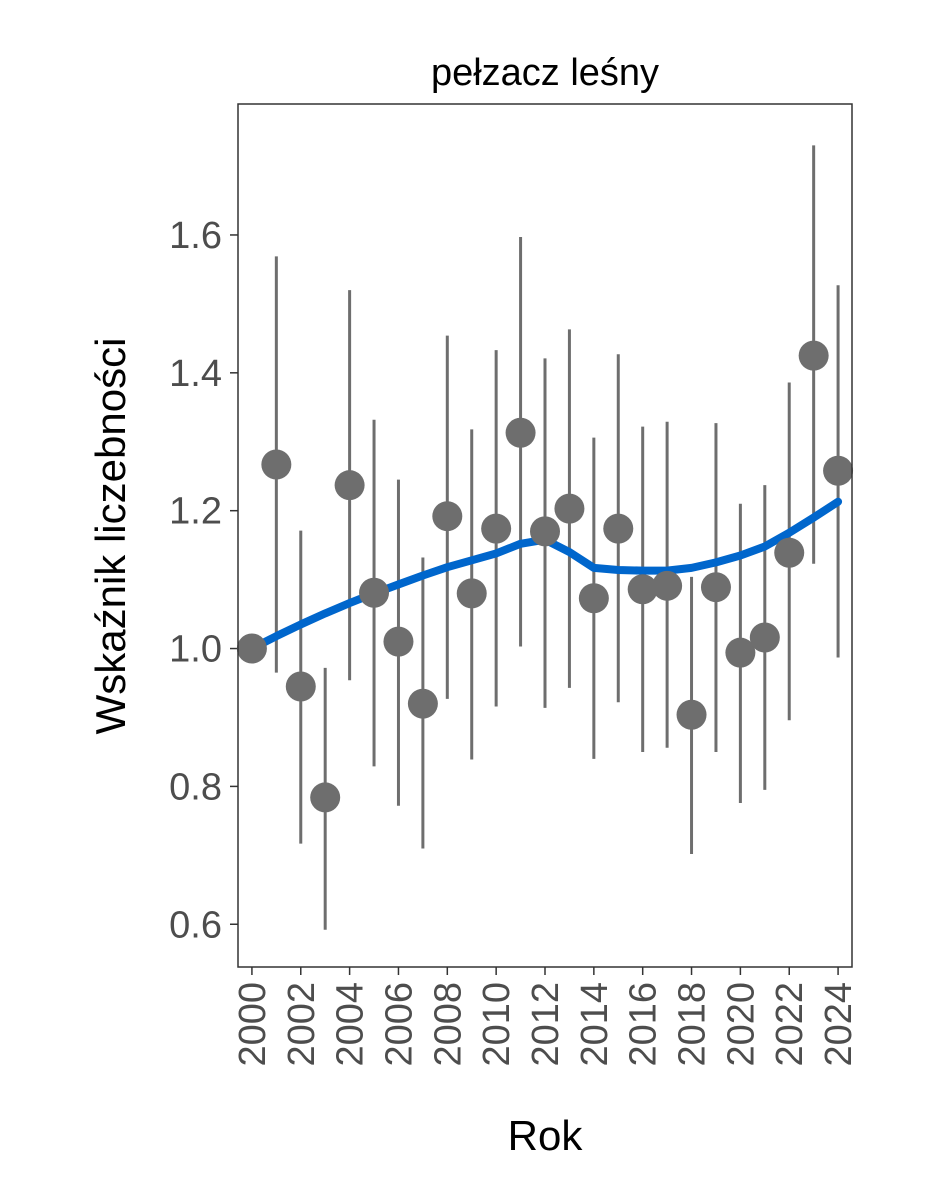  Describe the element at coordinates (546, 1024) in the screenshot. I see `x-tick-label: 2012` at that location.